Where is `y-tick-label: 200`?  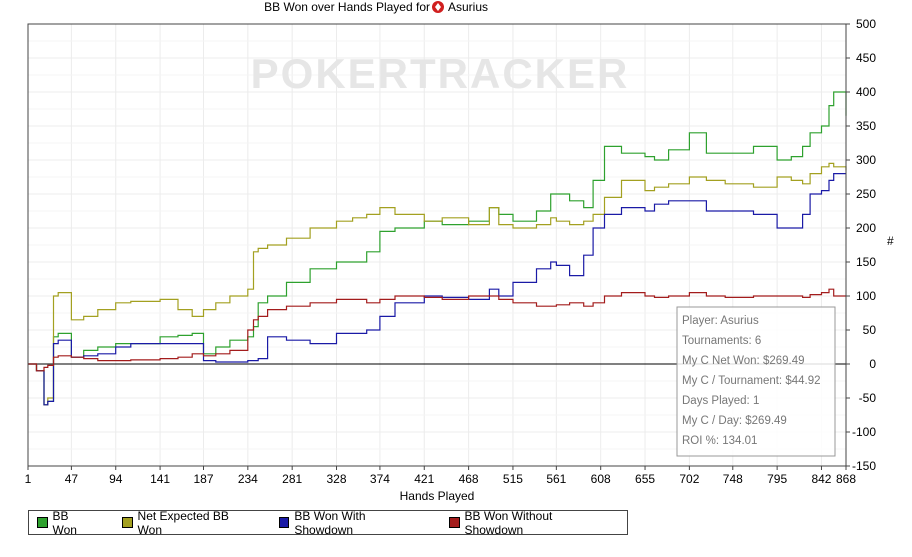 y-tick-label: 200 is located at coordinates (866, 228).